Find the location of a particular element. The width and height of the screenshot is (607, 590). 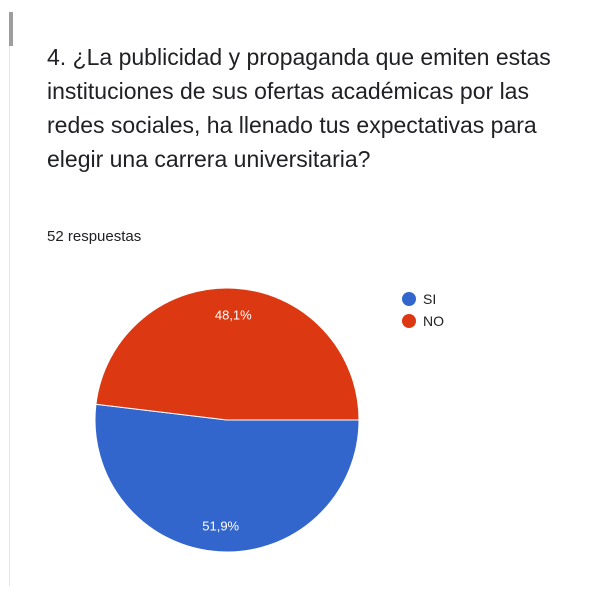

legend-swatch-no is located at coordinates (409, 321).